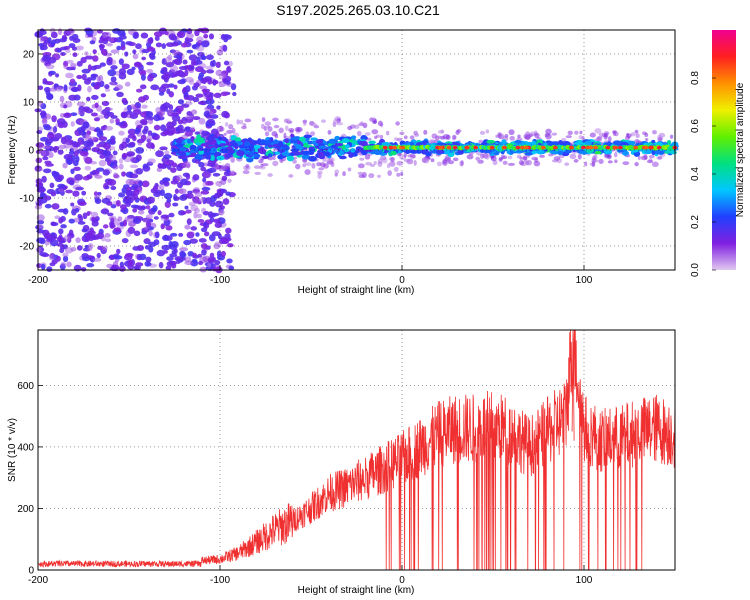  I want to click on snr-y-label: SNR (10 * v/v), so click(12, 450).